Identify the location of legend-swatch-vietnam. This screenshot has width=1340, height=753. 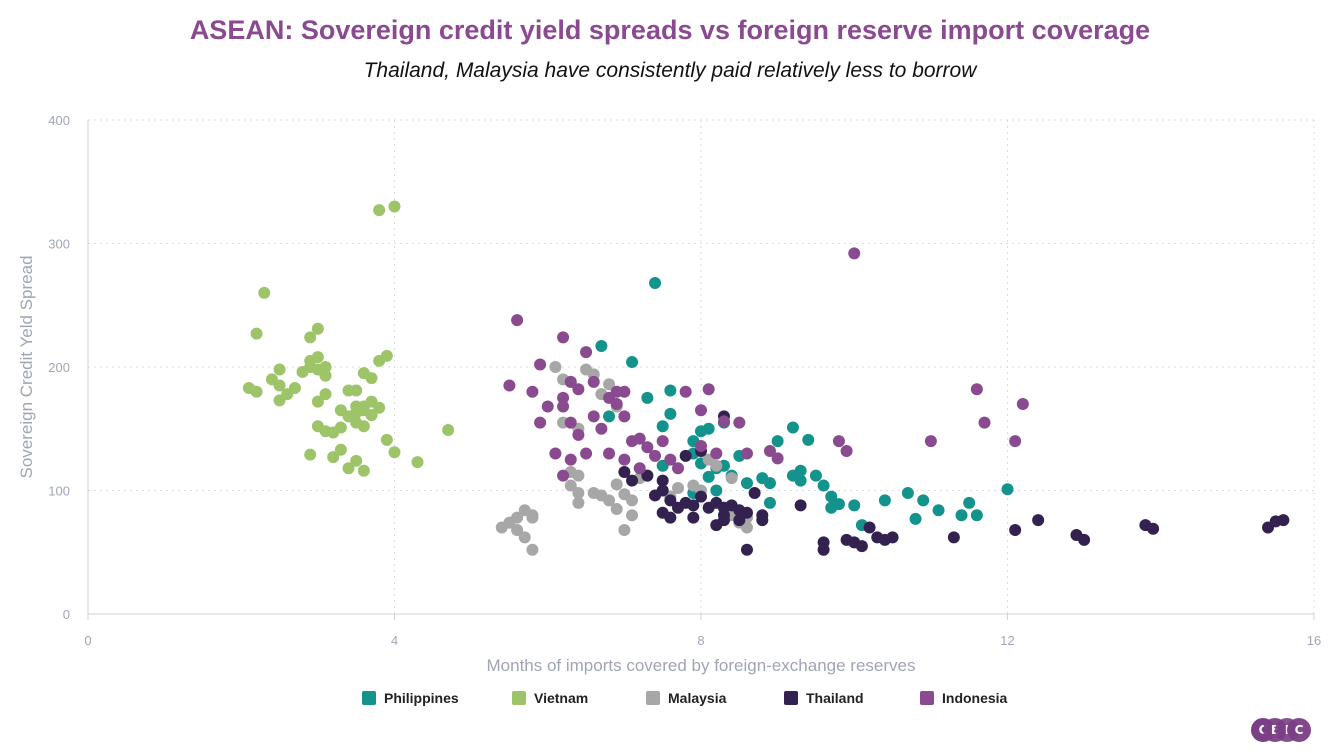
(519, 698).